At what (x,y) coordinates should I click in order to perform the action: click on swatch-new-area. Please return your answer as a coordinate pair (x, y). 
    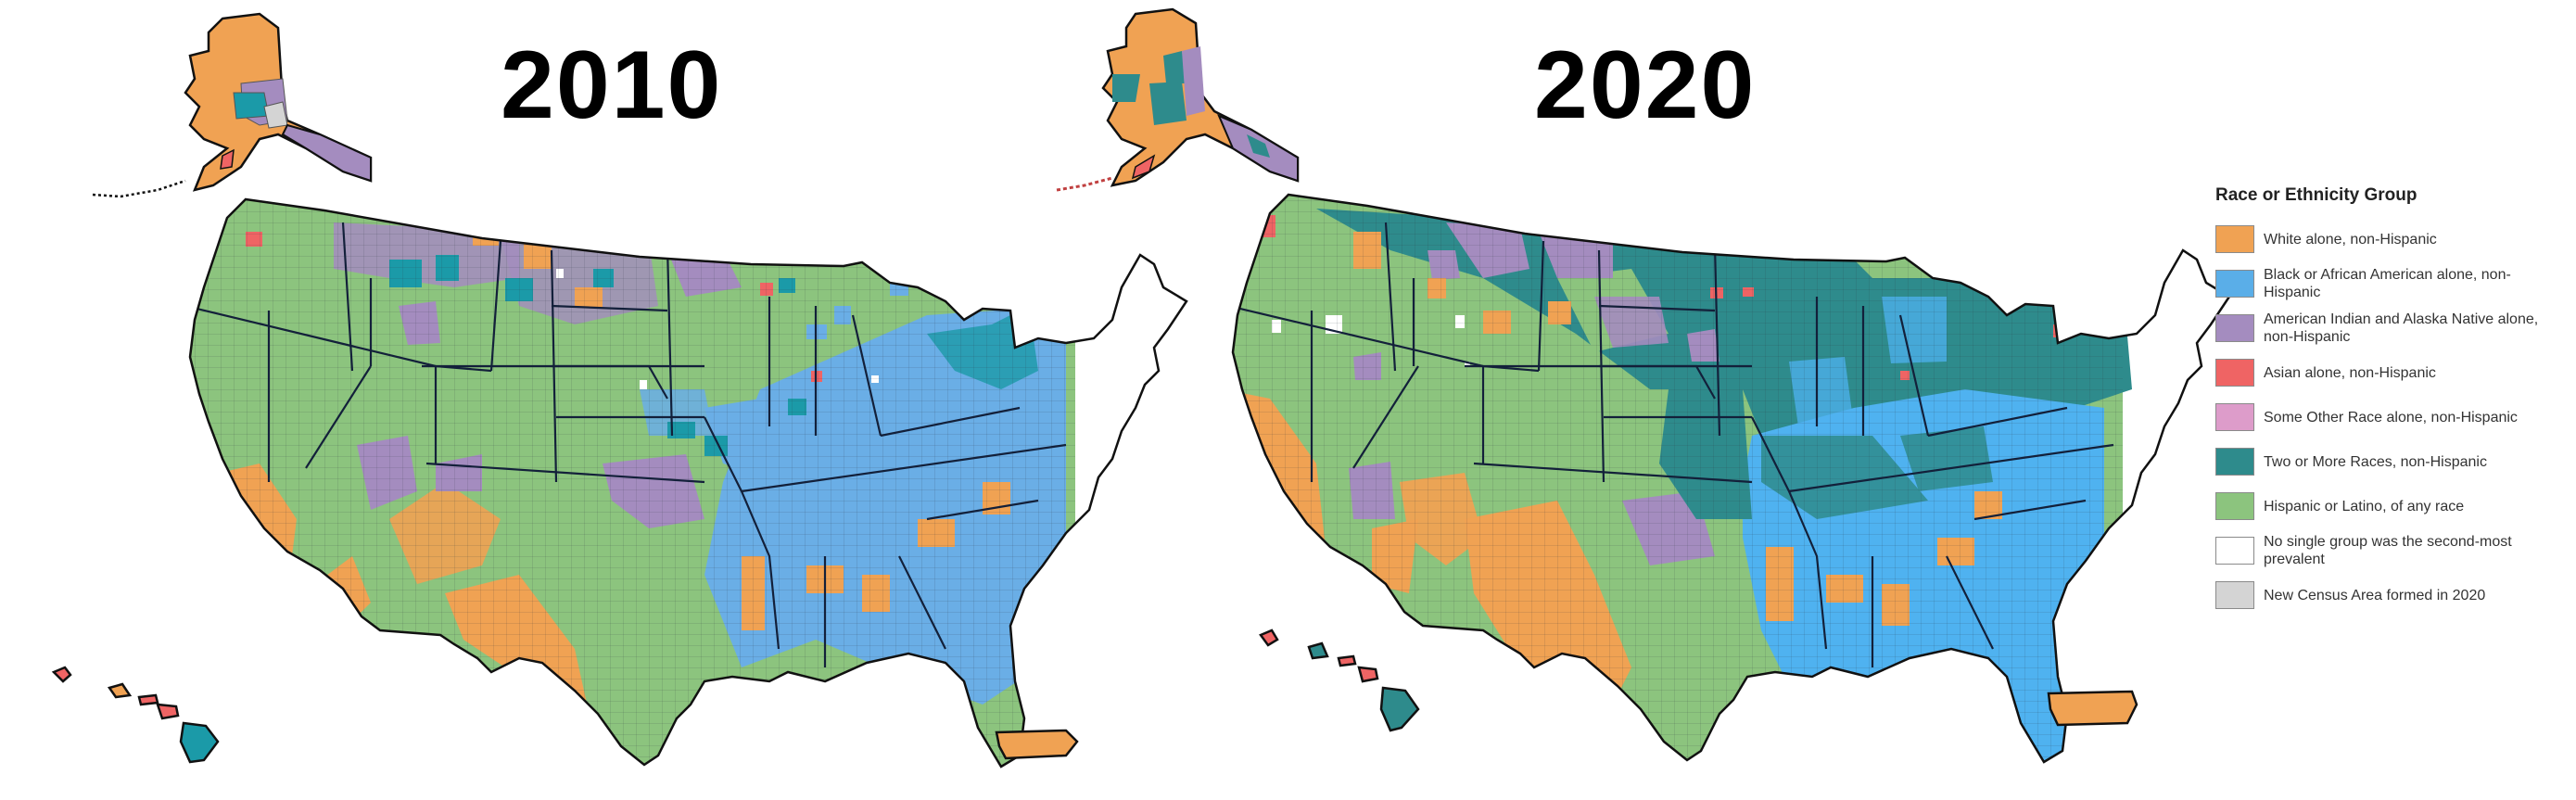
    Looking at the image, I should click on (2234, 595).